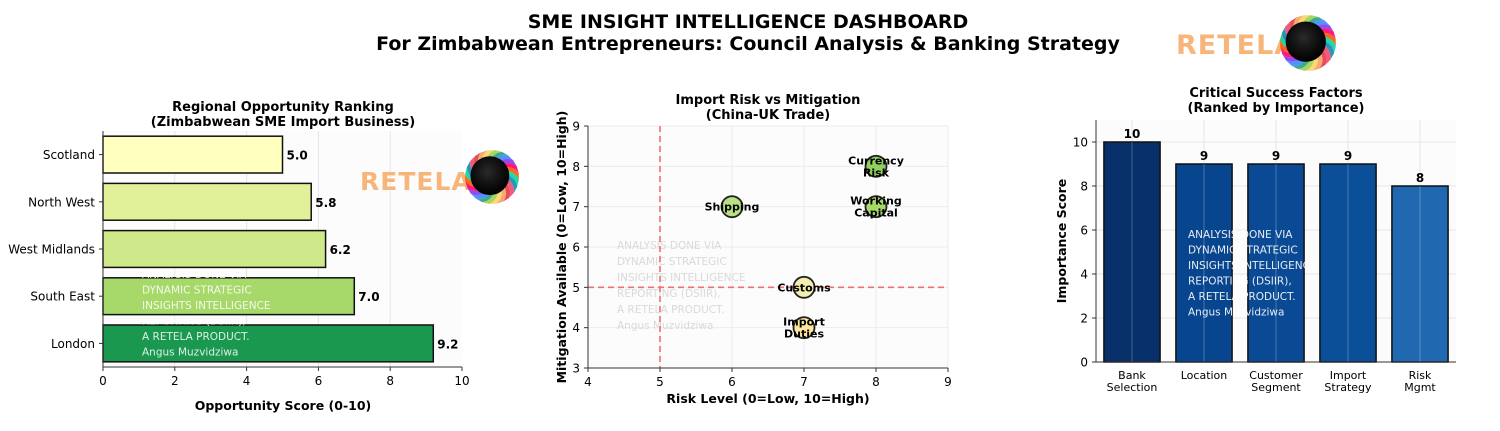 Image resolution: width=1500 pixels, height=431 pixels. I want to click on chart1-value-label: 7.0, so click(368, 297).